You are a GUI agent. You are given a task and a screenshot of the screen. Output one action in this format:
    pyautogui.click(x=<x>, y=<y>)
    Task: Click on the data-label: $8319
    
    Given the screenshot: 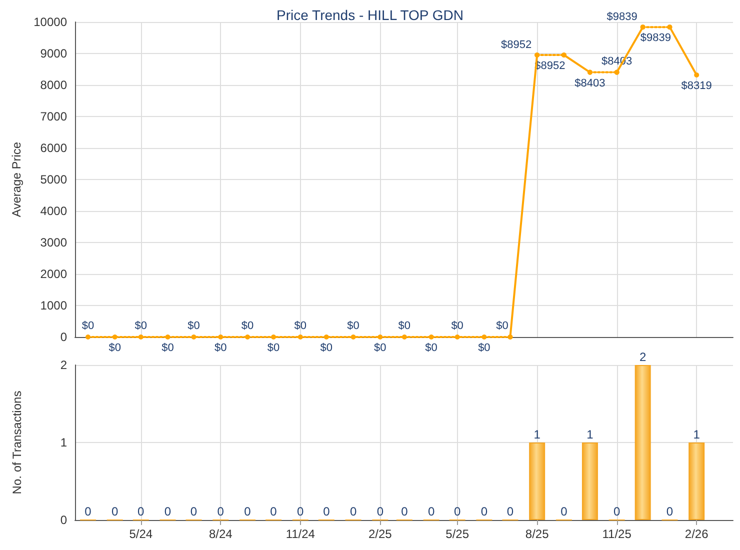 What is the action you would take?
    pyautogui.click(x=696, y=86)
    